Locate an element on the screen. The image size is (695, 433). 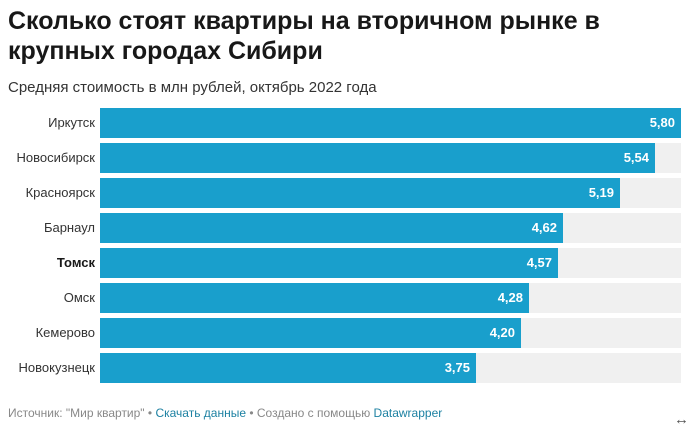
value-label: 5,80 is located at coordinates (662, 122).